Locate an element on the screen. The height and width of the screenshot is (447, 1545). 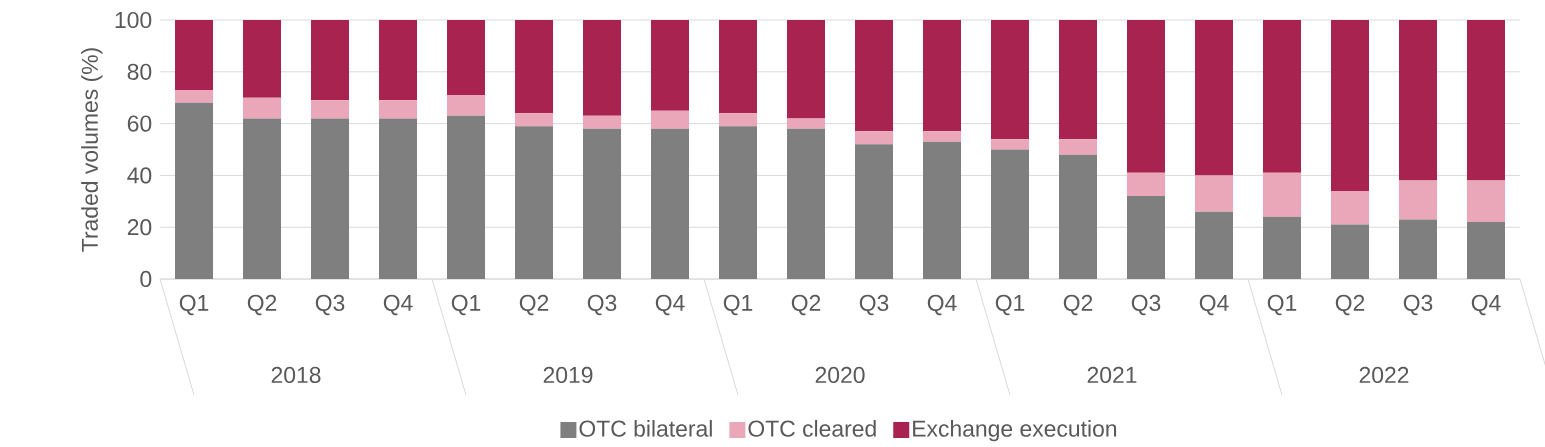
y-tick-label: 60 is located at coordinates (139, 123).